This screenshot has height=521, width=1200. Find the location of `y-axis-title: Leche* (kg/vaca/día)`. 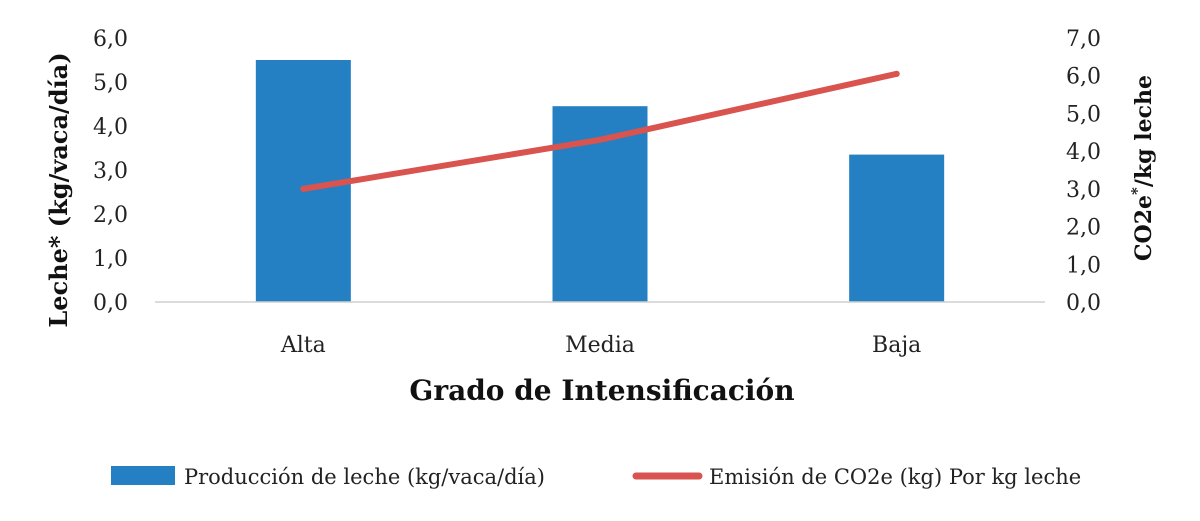

y-axis-title: Leche* (kg/vaca/día) is located at coordinates (58, 189).